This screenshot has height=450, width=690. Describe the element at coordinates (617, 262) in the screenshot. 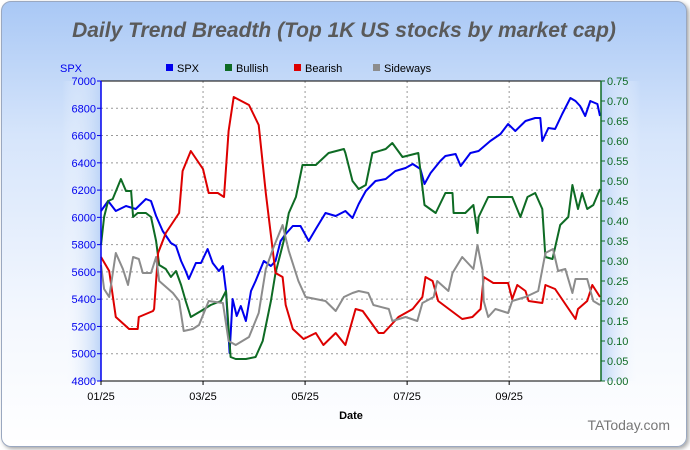

I see `right-tick-label: 0.30` at that location.